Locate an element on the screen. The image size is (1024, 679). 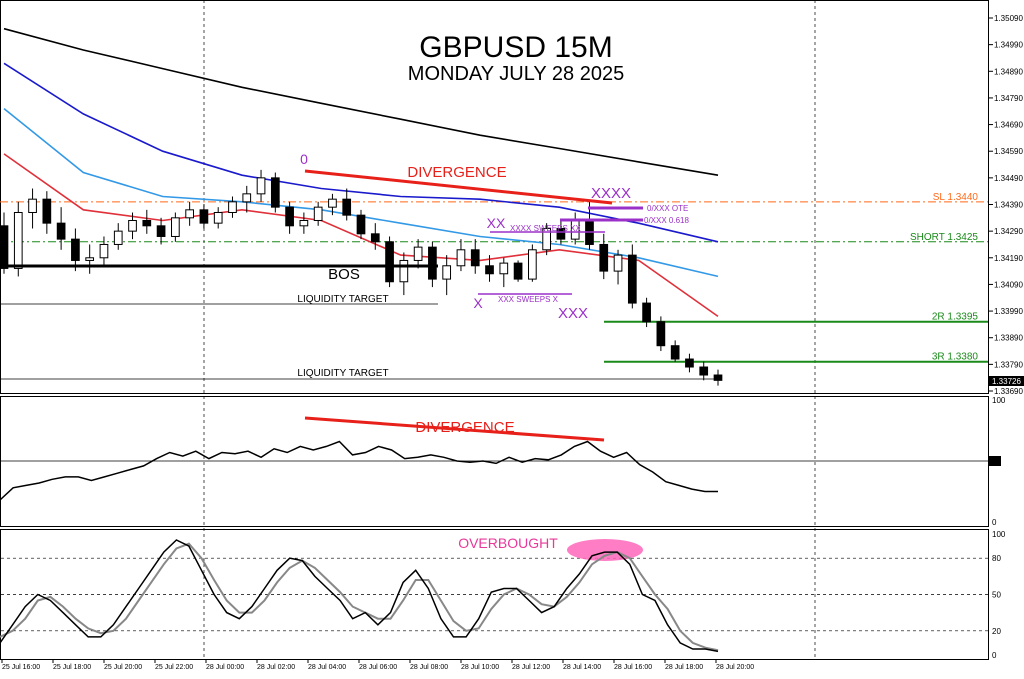
liquidity-target-label-1: LIQUIDITY TARGET is located at coordinates (342, 299).